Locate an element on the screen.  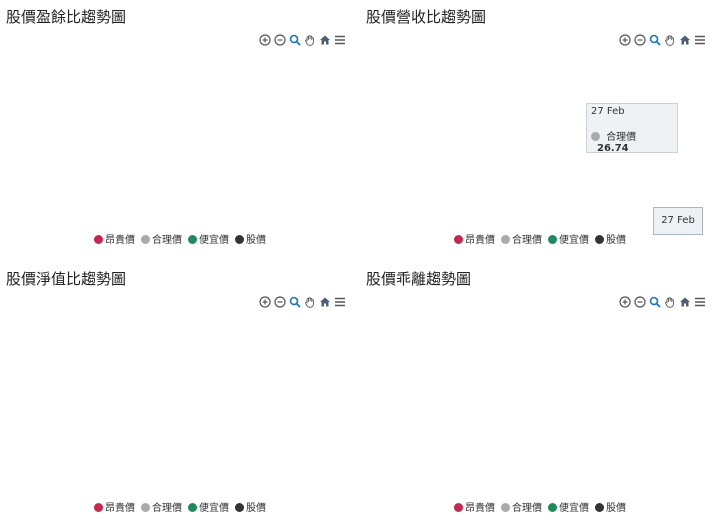
chart-tooltip: 27 Feb 合理價 26.74 is located at coordinates (632, 128).